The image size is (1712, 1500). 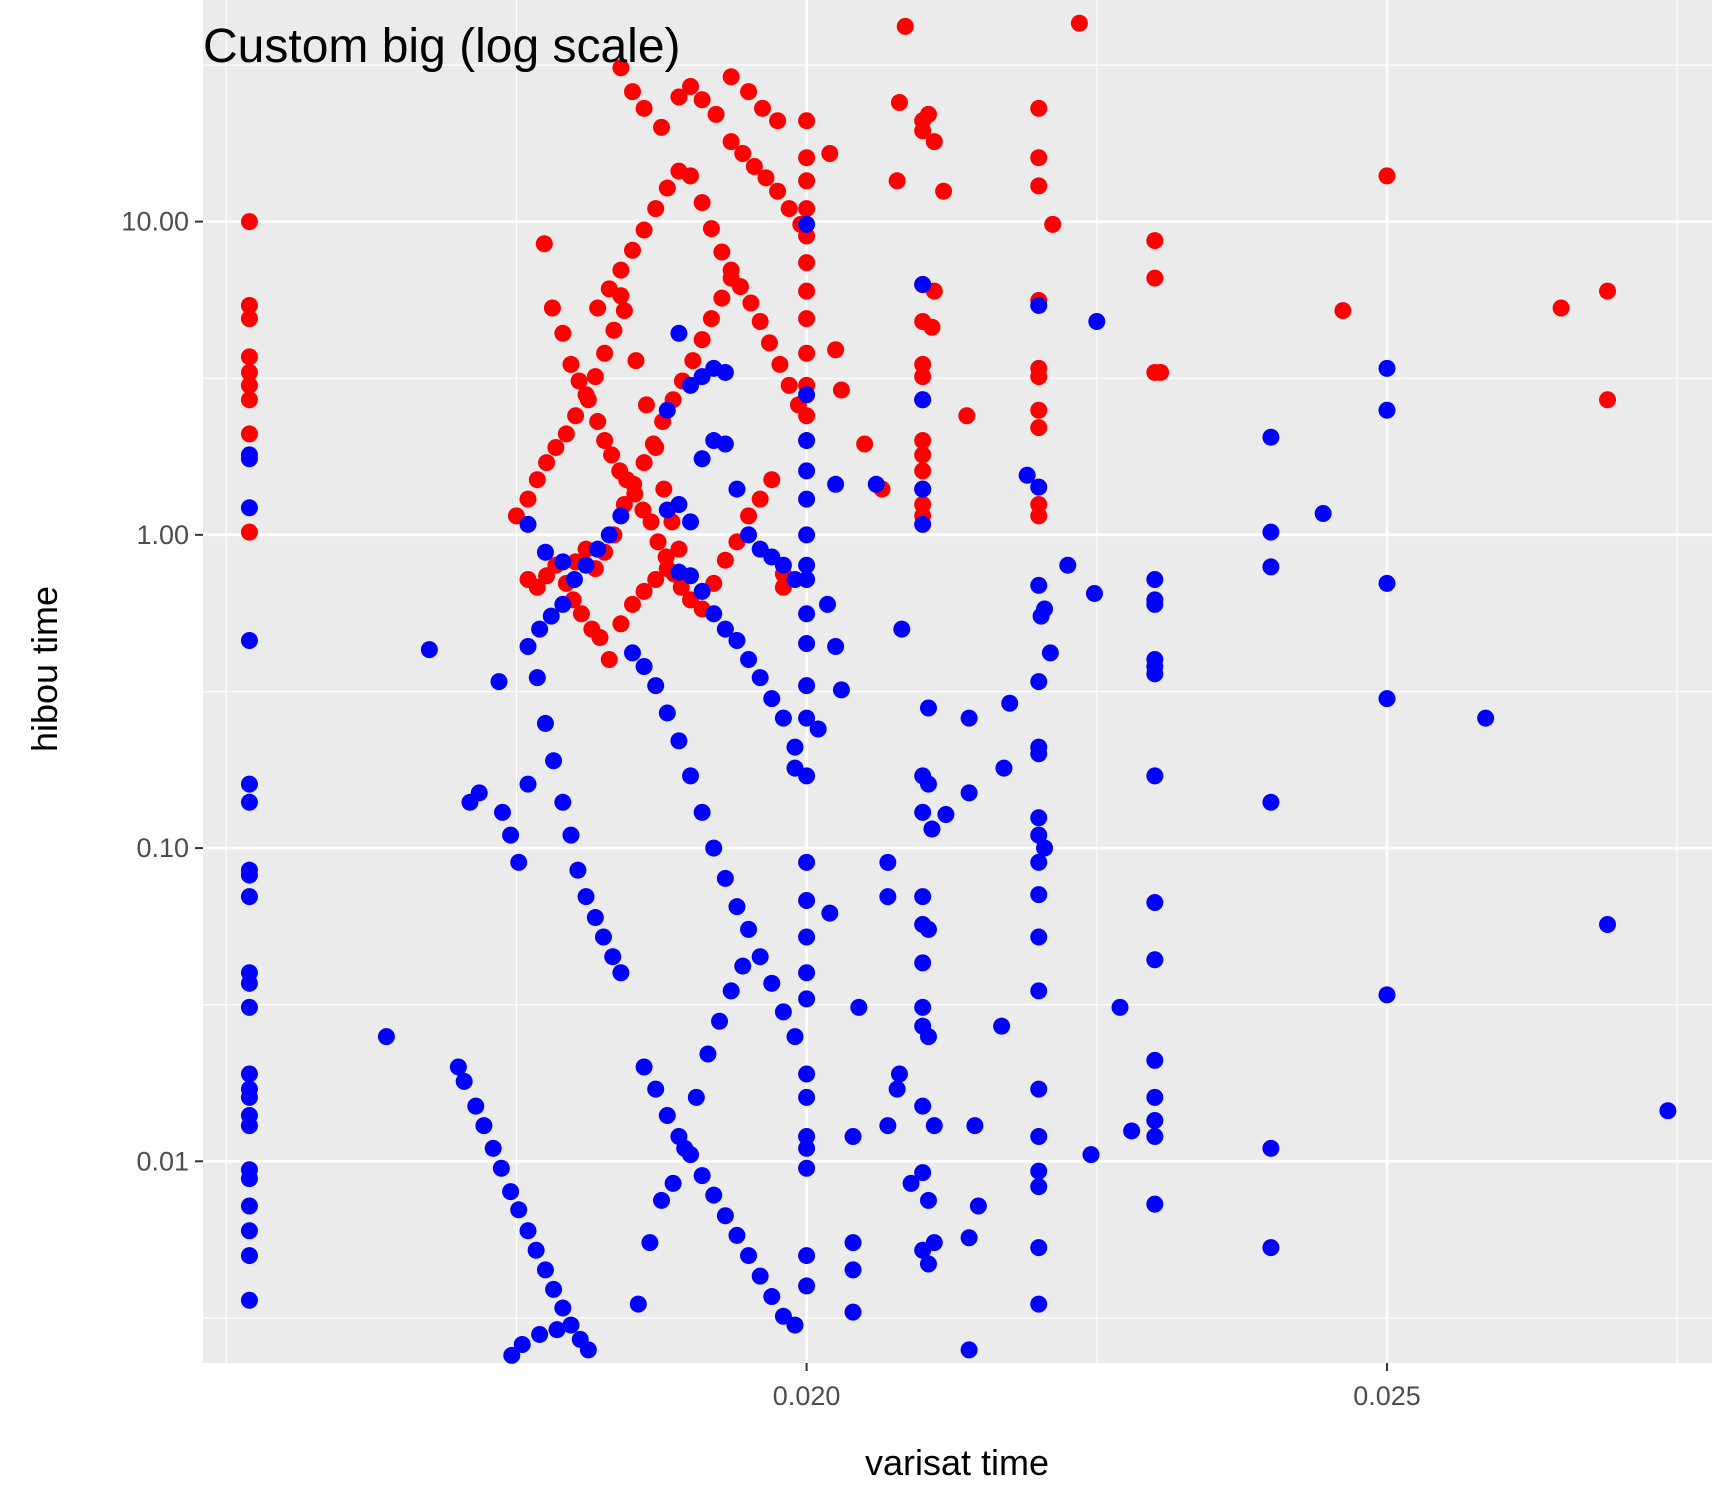 What do you see at coordinates (162, 1161) in the screenshot?
I see `y-tick-label: 0.01` at bounding box center [162, 1161].